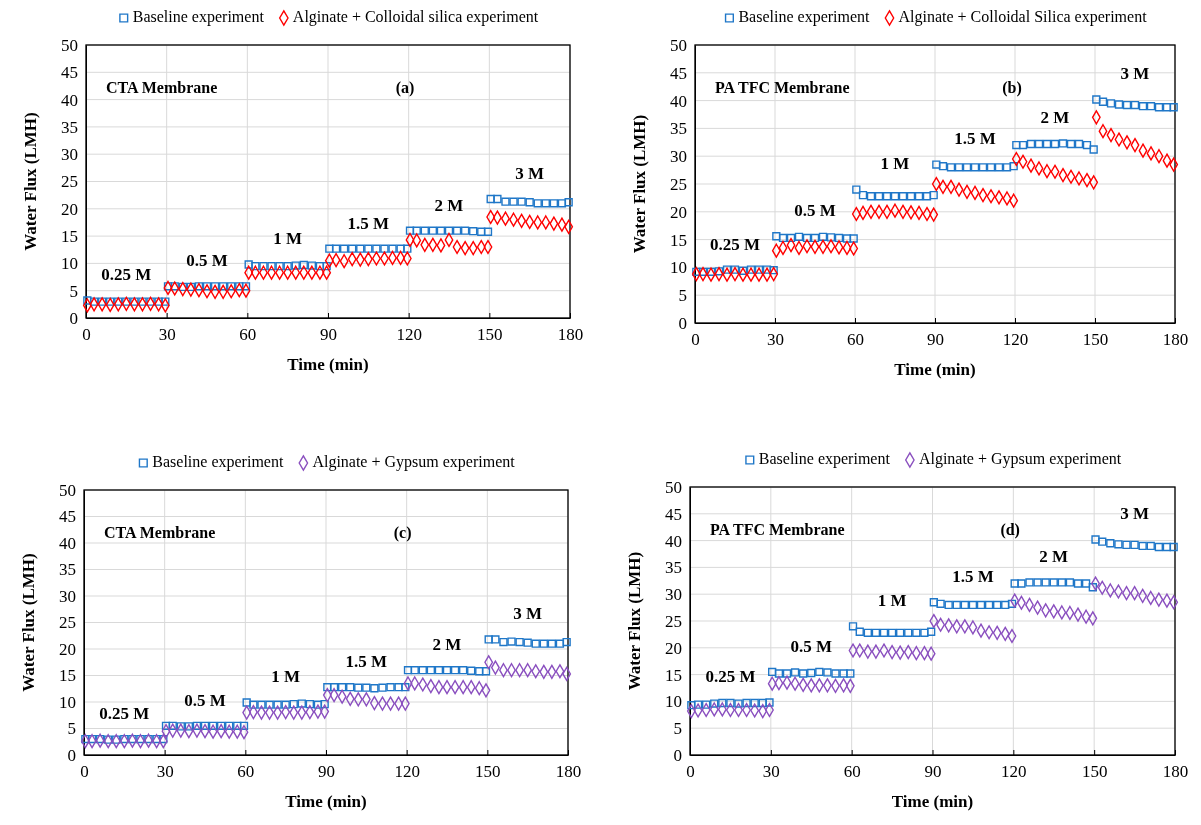 The width and height of the screenshot is (1201, 825). Describe the element at coordinates (677, 755) in the screenshot. I see `y-tick-label: 0` at that location.